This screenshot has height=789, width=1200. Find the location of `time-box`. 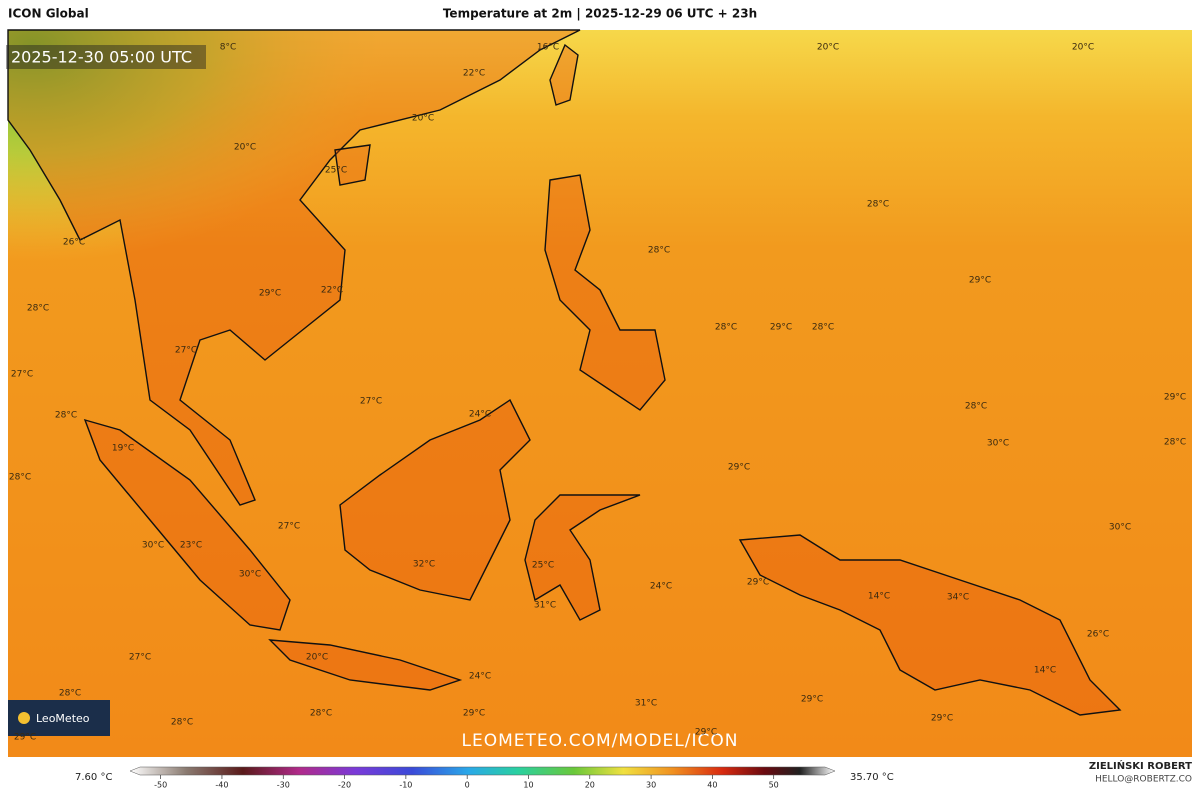

time-box is located at coordinates (106, 57).